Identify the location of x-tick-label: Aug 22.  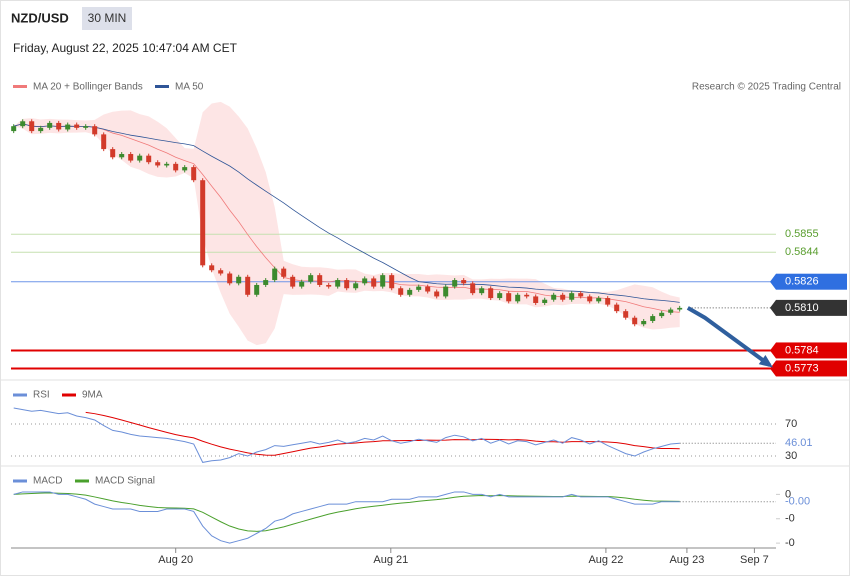
(605, 560).